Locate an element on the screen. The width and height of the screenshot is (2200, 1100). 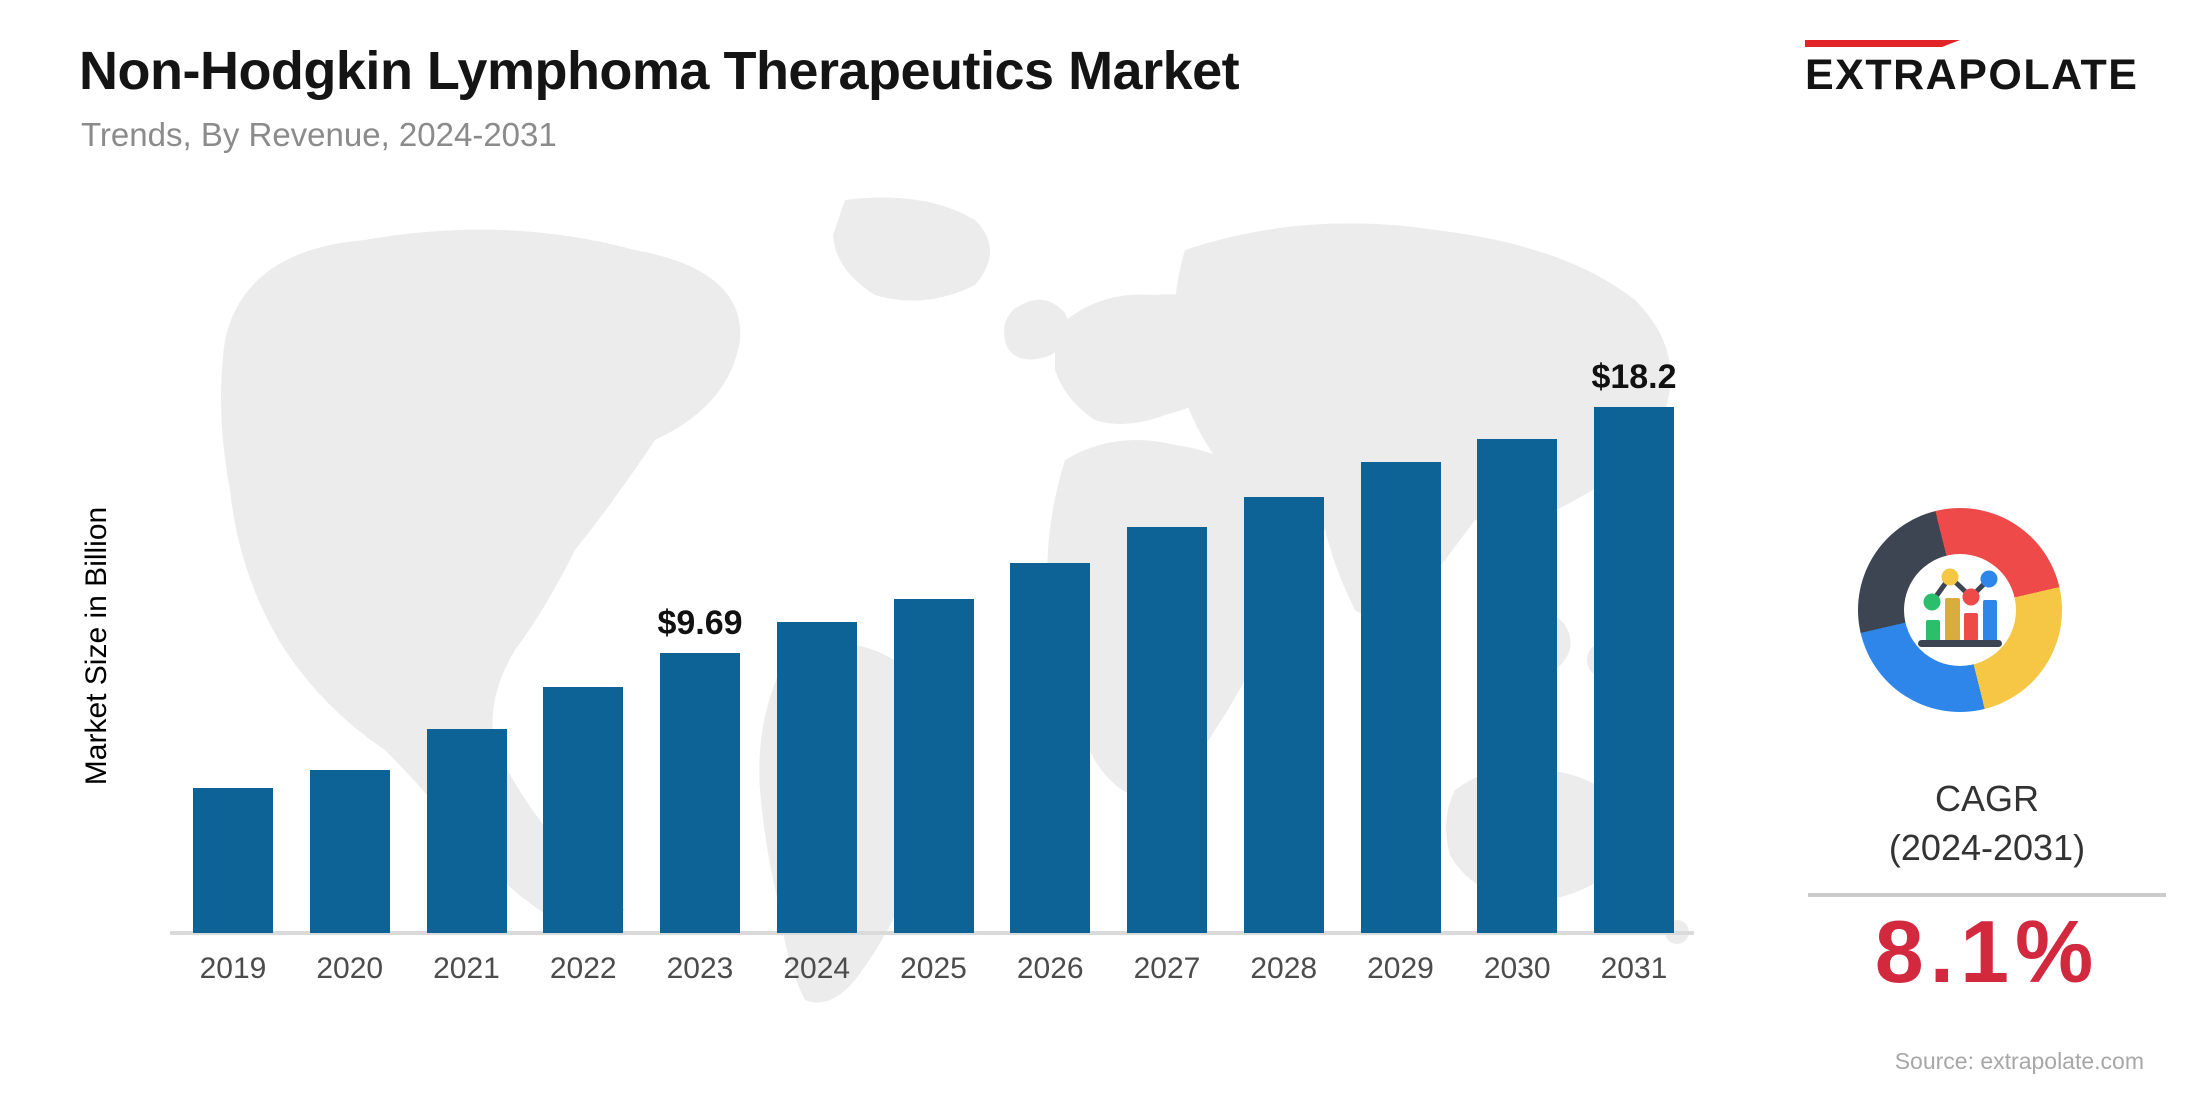
cagr-block: CAGR (2024-2031) is located at coordinates (1987, 823).